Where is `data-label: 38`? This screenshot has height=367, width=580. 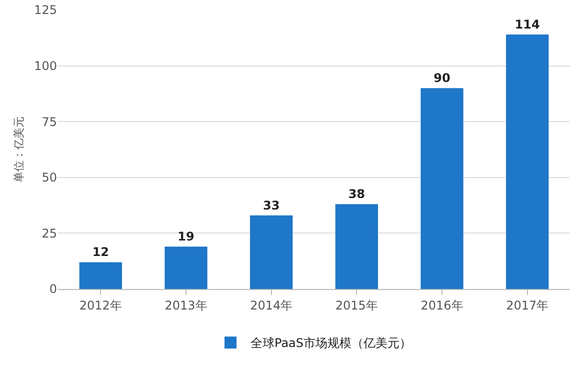
data-label: 38 is located at coordinates (357, 194).